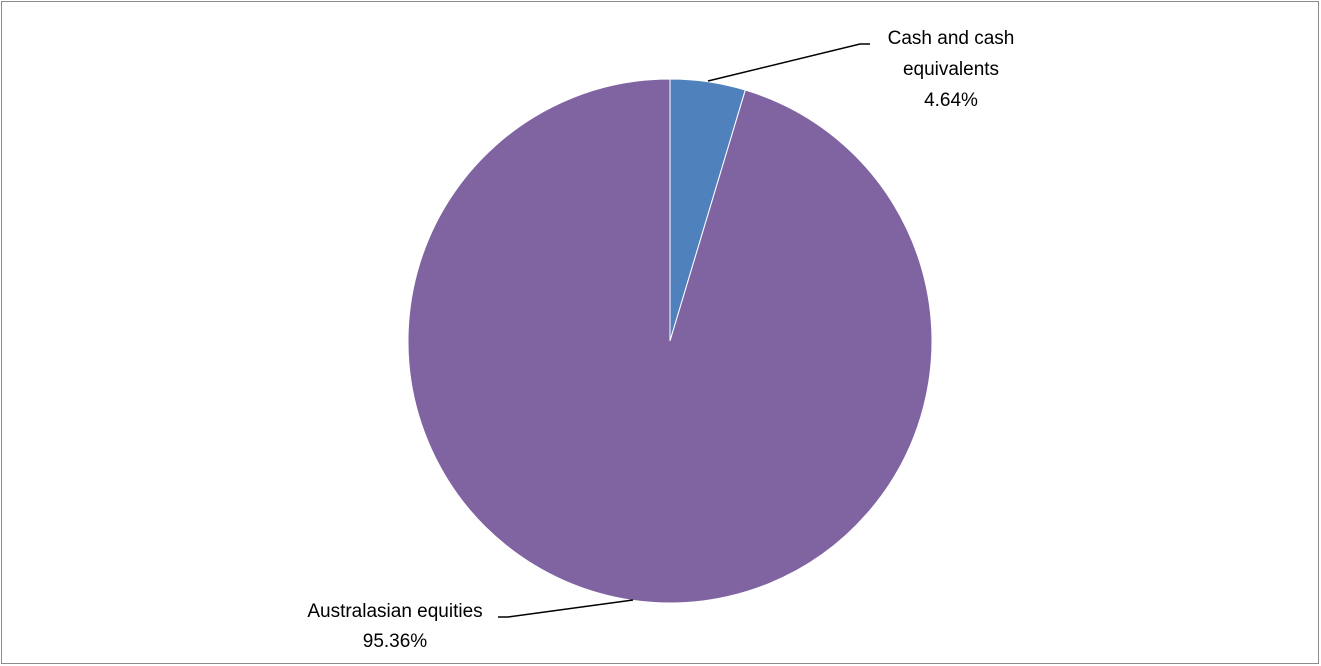 The image size is (1321, 666). I want to click on leader-line-equities, so click(566, 608).